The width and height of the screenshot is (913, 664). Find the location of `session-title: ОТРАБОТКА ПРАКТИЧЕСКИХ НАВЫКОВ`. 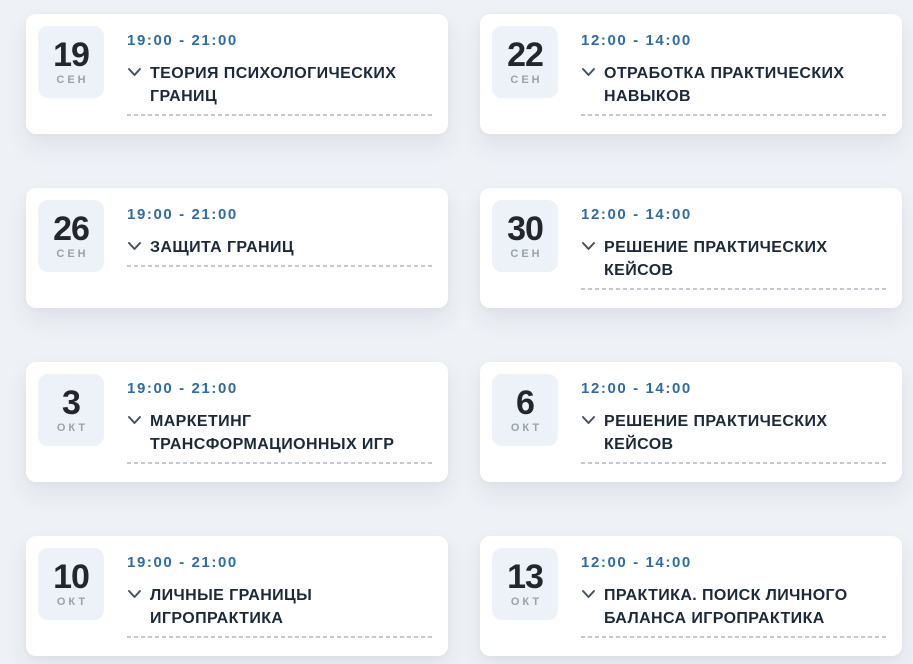

session-title: ОТРАБОТКА ПРАКТИЧЕСКИХ НАВЫКОВ is located at coordinates (724, 85).